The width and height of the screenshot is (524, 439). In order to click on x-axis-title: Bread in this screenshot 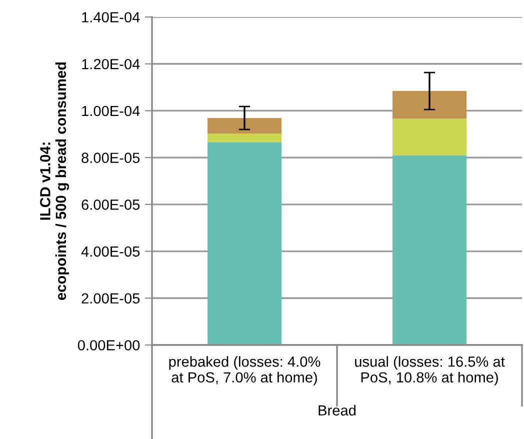, I will do `click(337, 410)`.